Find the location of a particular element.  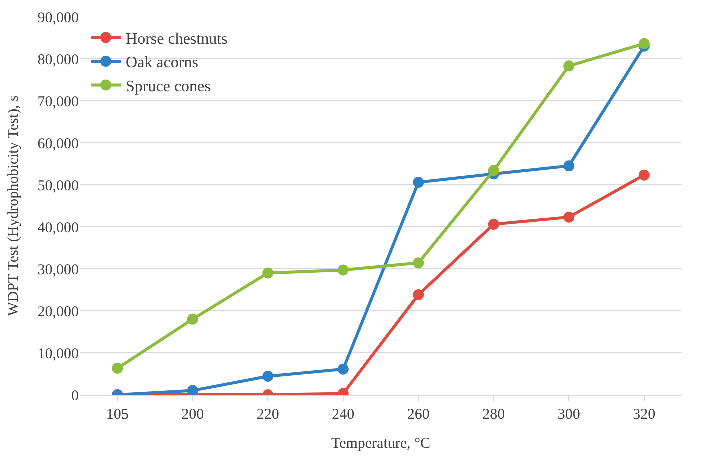

x-tick-label: 260 is located at coordinates (418, 415).